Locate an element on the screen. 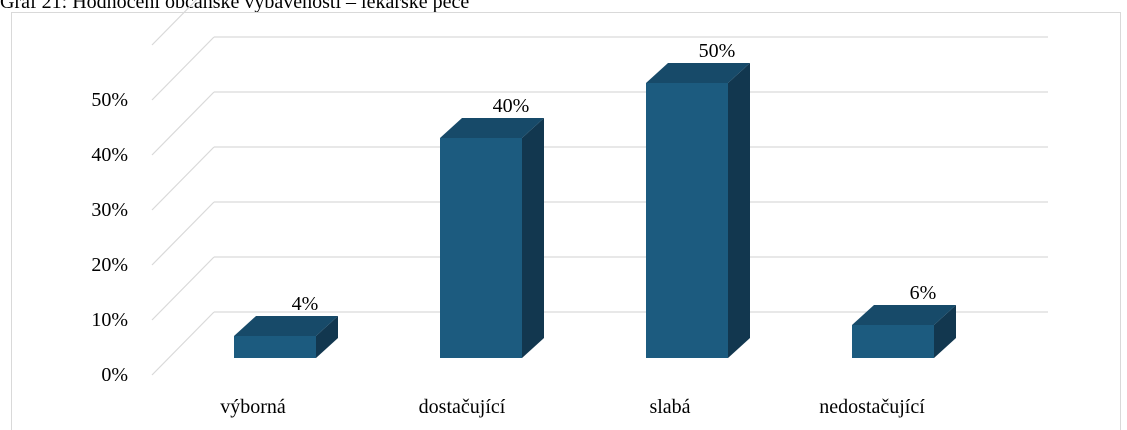  bar-dostačující is located at coordinates (492, 238).